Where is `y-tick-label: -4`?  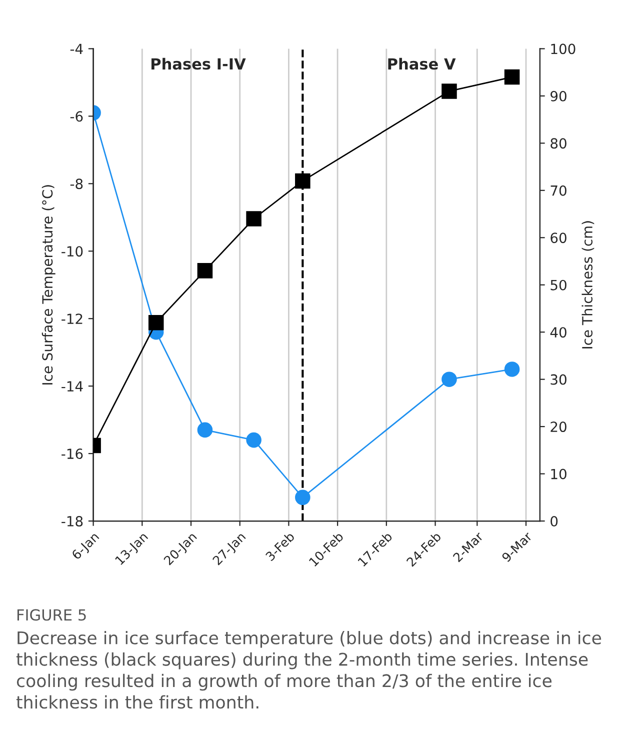
y-tick-label: -4 is located at coordinates (76, 49).